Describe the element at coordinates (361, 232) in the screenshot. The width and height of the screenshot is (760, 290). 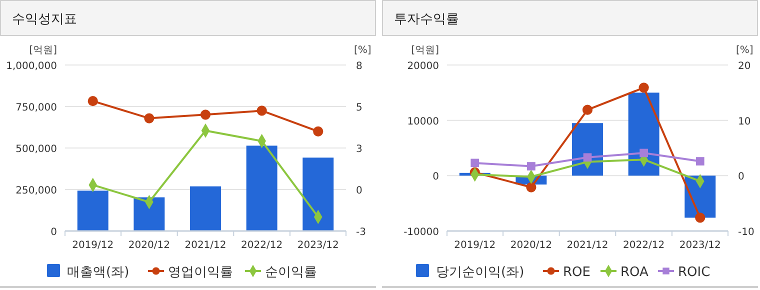
I see `y2-tick-label: -3` at that location.